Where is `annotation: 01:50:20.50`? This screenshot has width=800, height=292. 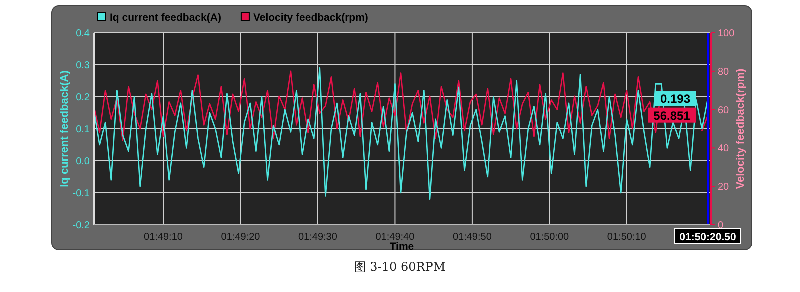 annotation: 01:50:20.50 is located at coordinates (708, 238).